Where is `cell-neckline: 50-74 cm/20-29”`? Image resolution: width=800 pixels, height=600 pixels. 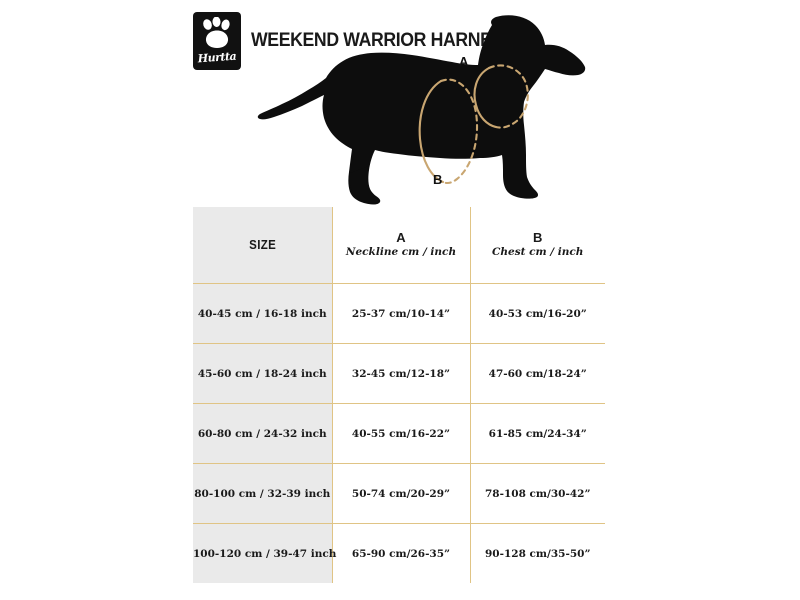
cell-neckline: 50-74 cm/20-29” is located at coordinates (401, 492).